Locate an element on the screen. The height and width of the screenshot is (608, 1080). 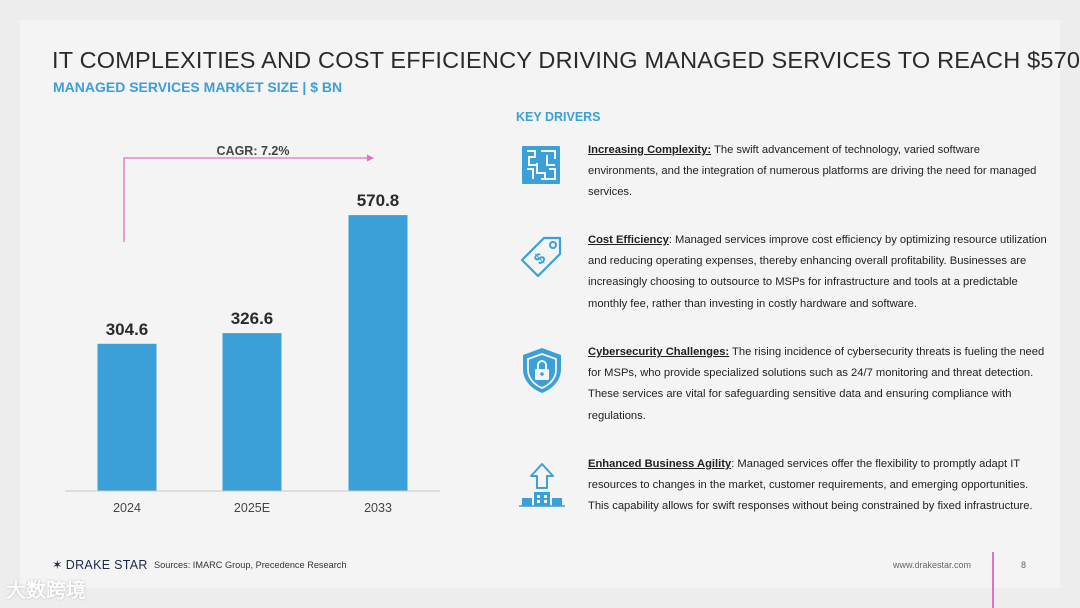
bar-2024 is located at coordinates (127, 417).